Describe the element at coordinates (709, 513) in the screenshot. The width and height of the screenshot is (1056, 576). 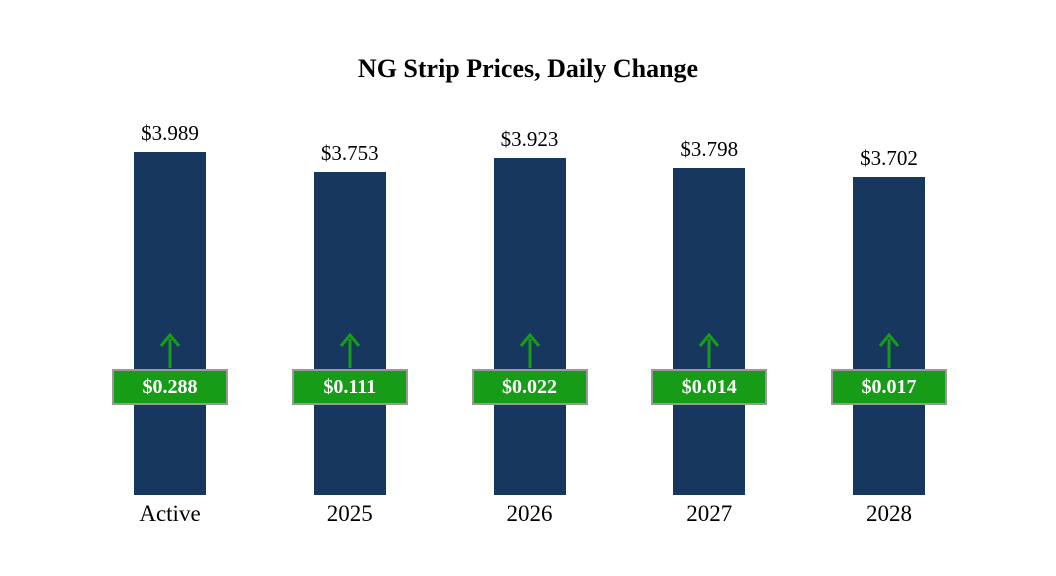
I see `category-label: 2027` at that location.